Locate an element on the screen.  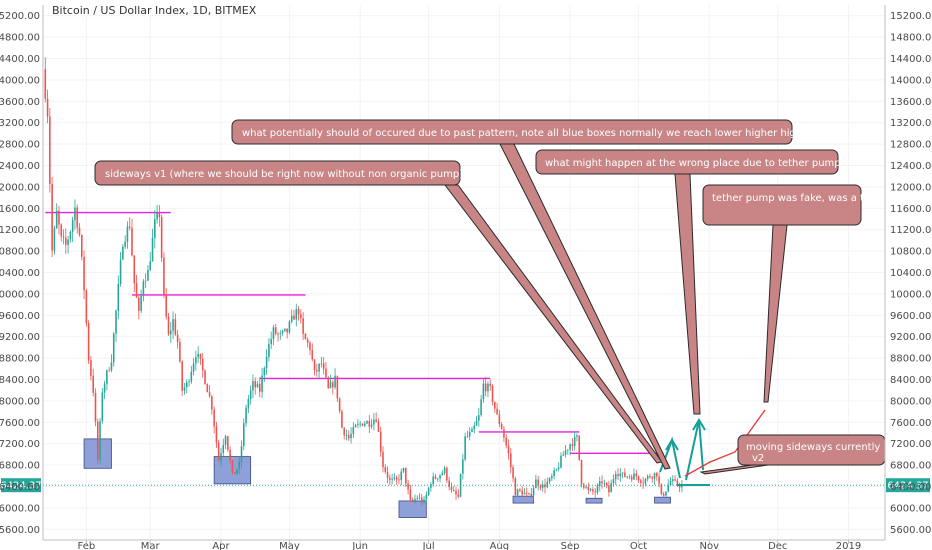
x-tick-label: Apr is located at coordinates (221, 545).